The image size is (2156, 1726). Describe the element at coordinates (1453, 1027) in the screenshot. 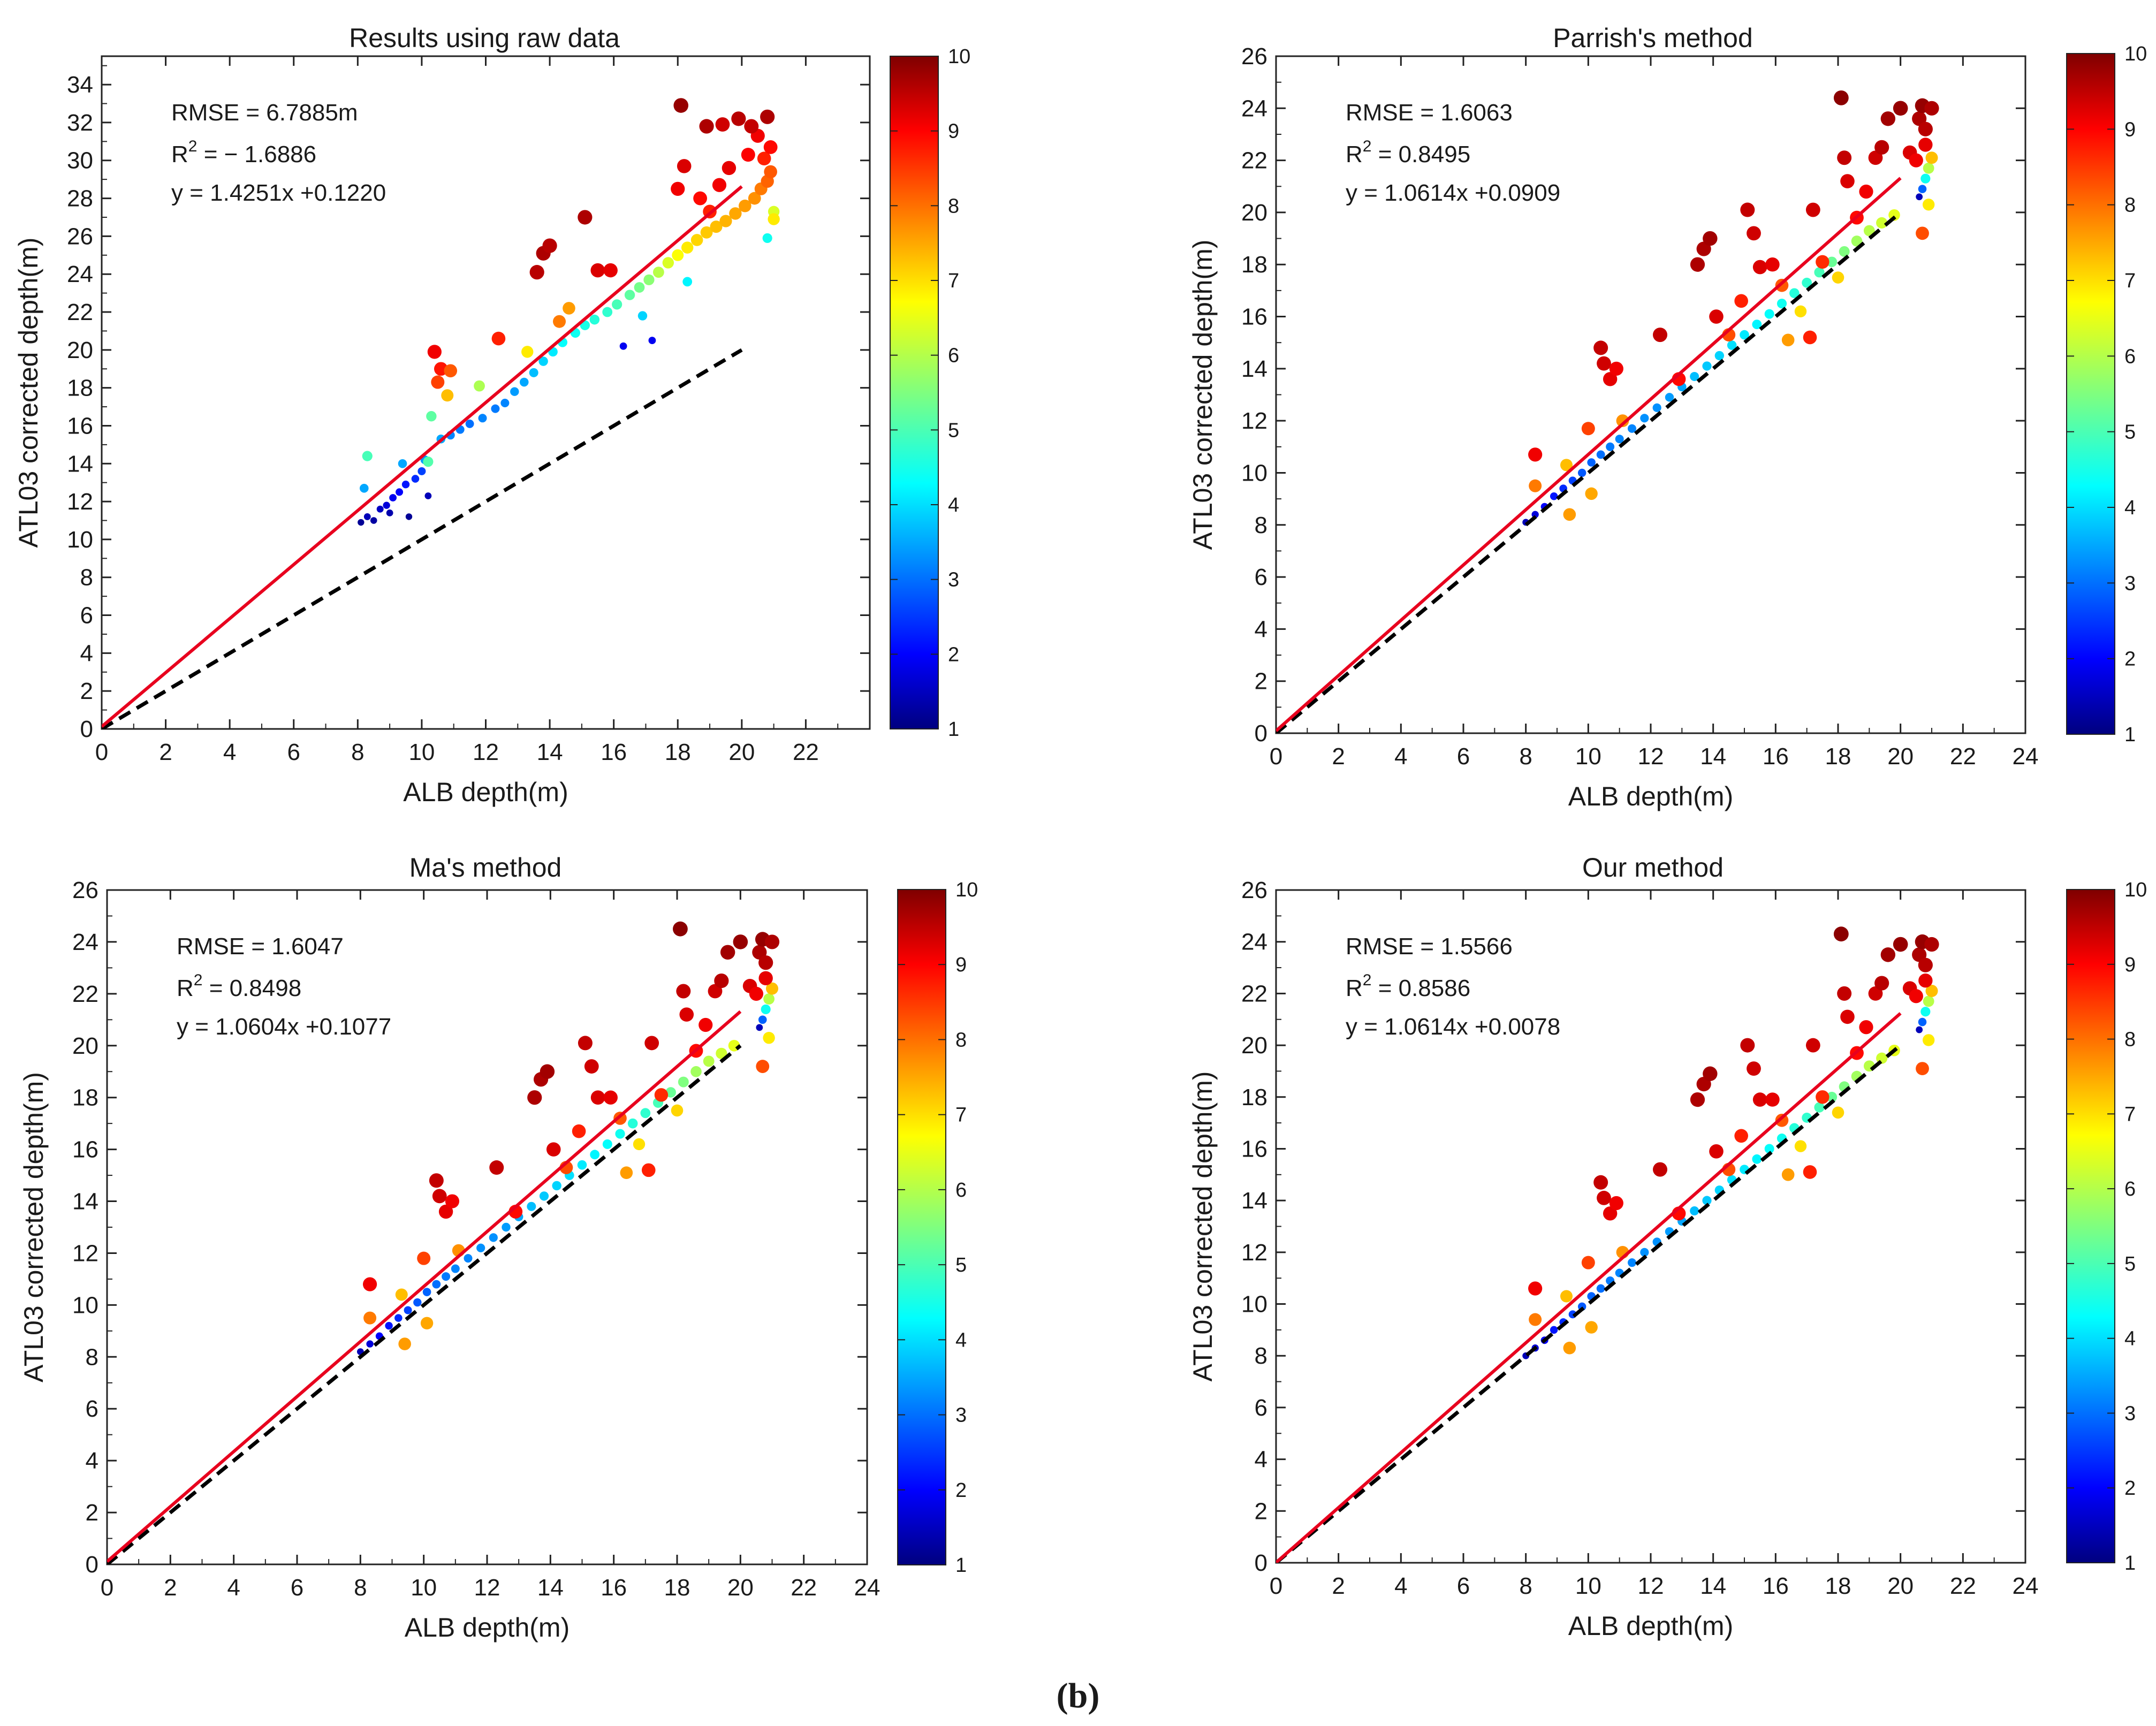

I see `fit-equation-annotation: y = 1.0614x +0.0078` at that location.